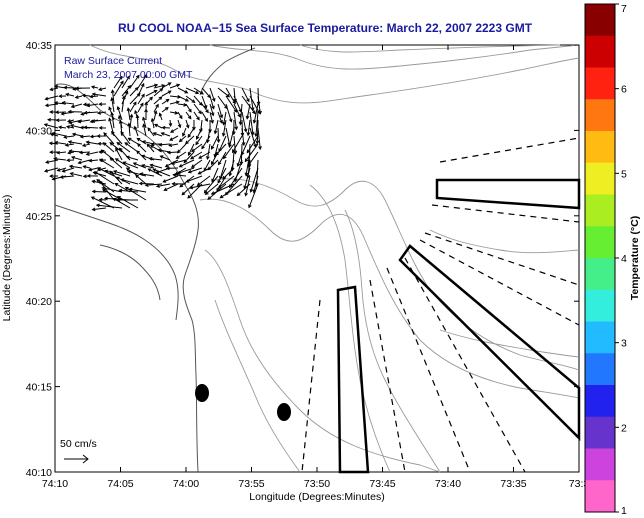 The width and height of the screenshot is (644, 518). Describe the element at coordinates (621, 260) in the screenshot. I see `colorbar-ticks: 7 6 5 4 3 2 1` at that location.